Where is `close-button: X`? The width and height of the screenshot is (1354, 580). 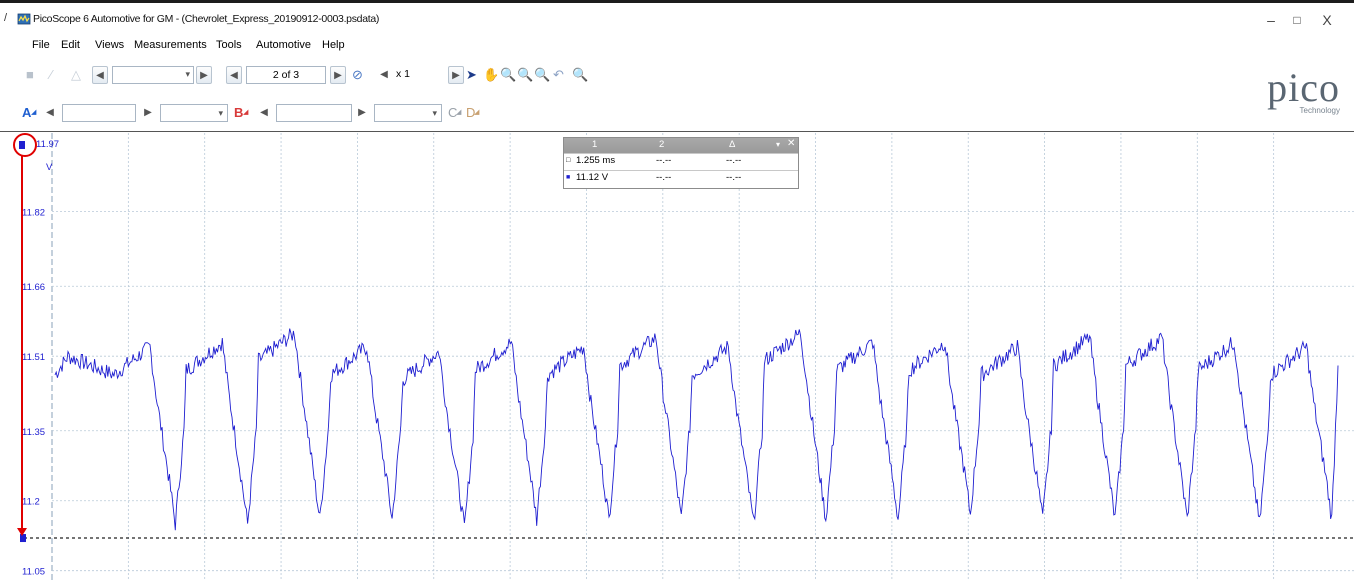 close-button: X is located at coordinates (1327, 20).